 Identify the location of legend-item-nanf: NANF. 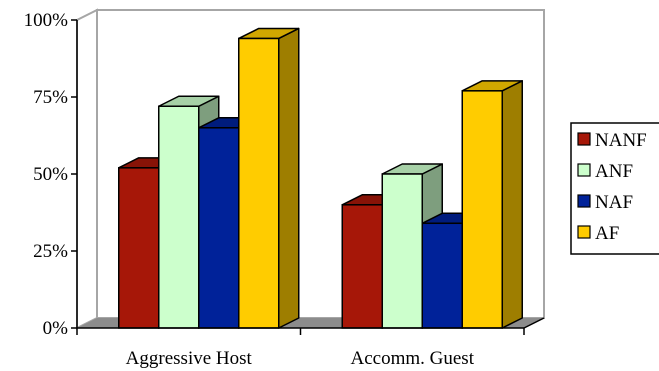
(612, 140).